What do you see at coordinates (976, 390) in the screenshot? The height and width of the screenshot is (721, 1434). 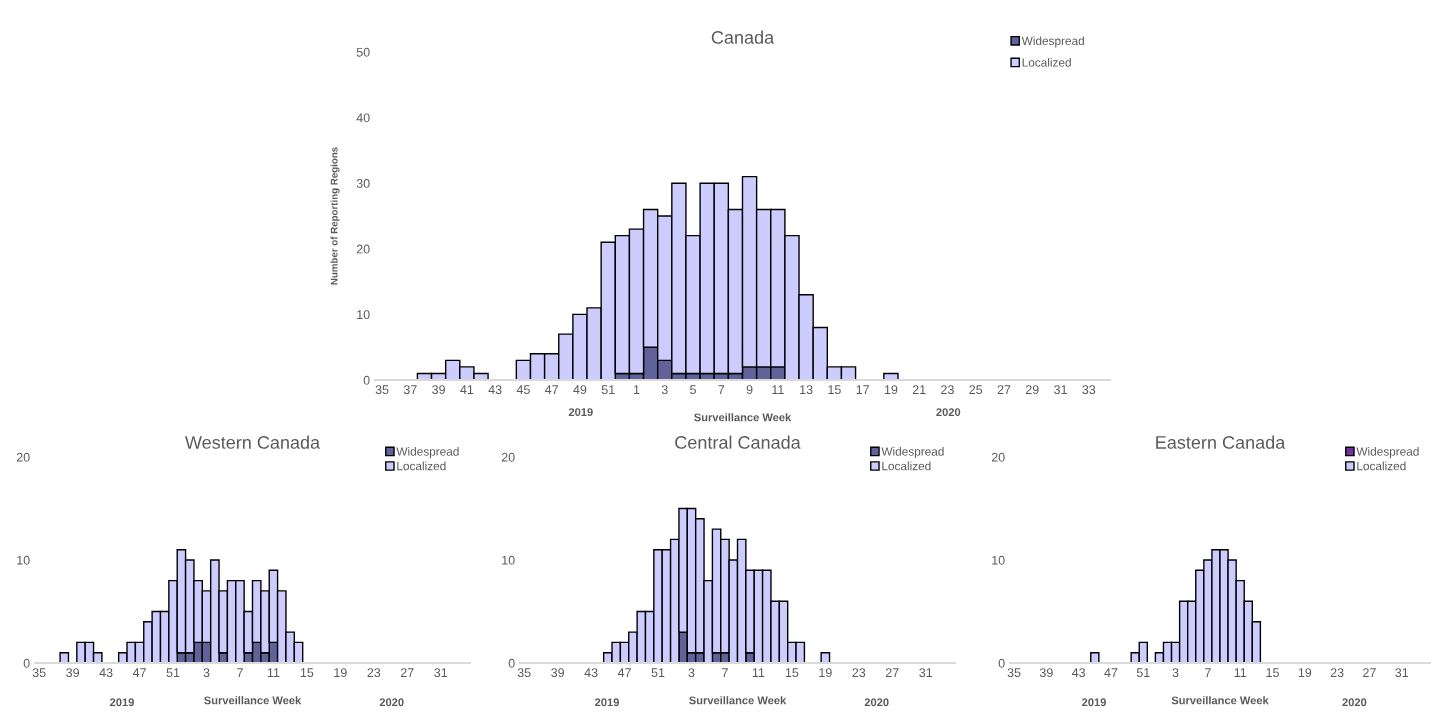 I see `x-tick-label: 25` at bounding box center [976, 390].